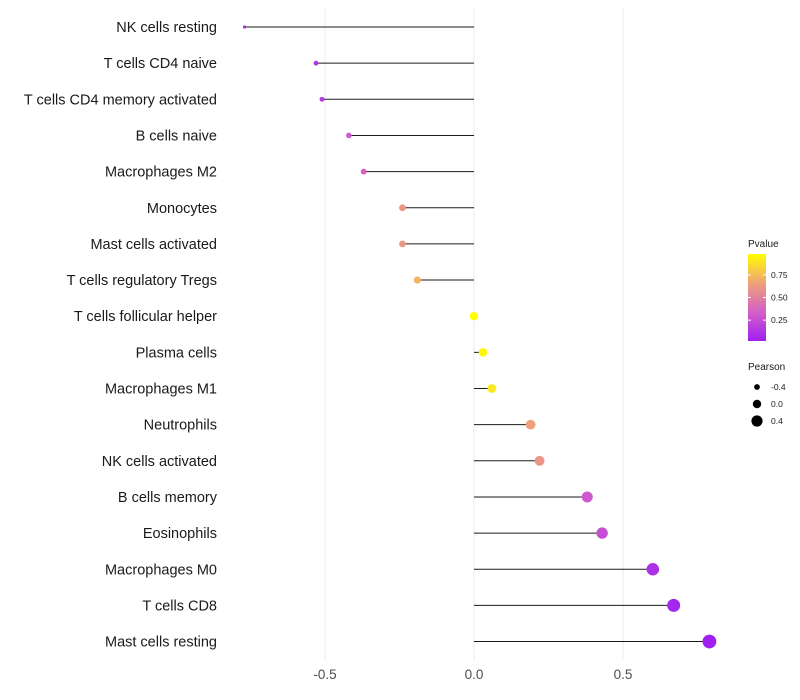  Describe the element at coordinates (779, 298) in the screenshot. I see `pvalue-tick-label: 0.50` at that location.